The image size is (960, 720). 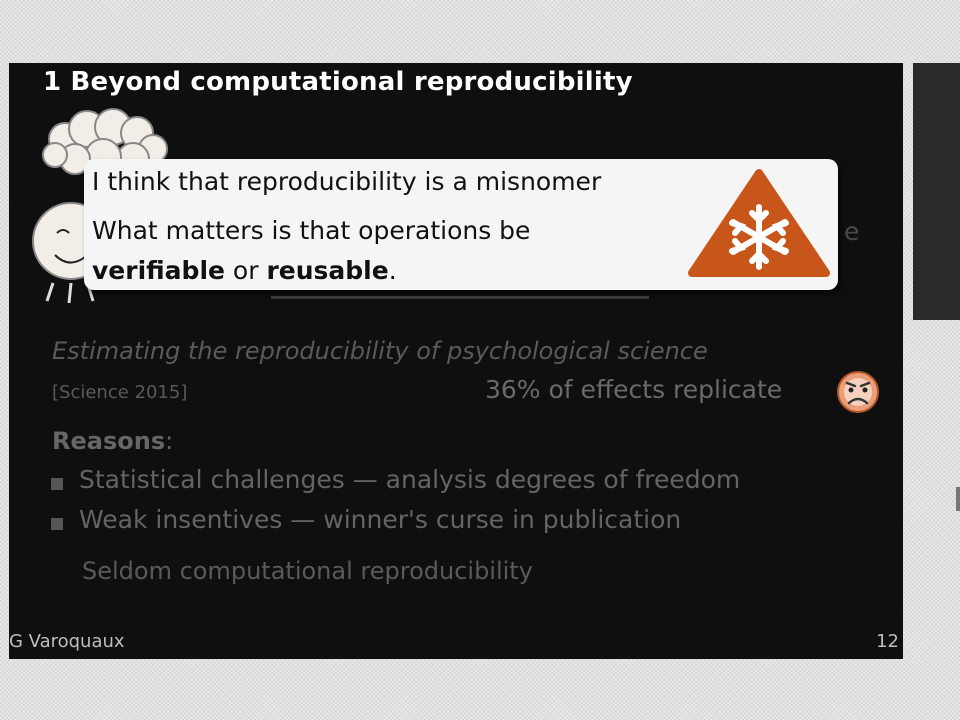 I want to click on callout-line-2-prefix: What matters is that operations be, so click(x=311, y=230).